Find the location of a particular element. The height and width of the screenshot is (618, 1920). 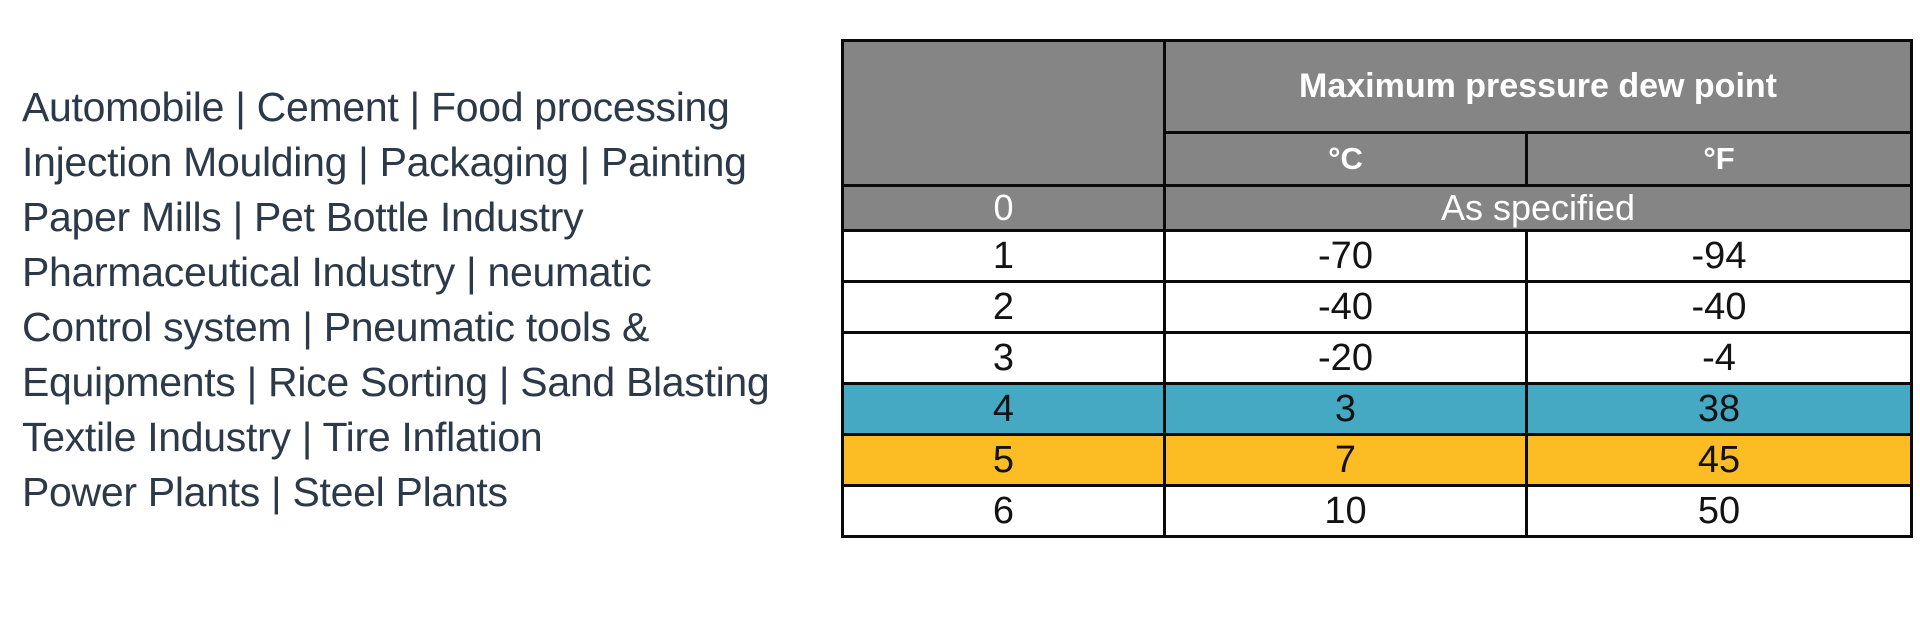

dew-point-f-cell: 50 is located at coordinates (1719, 511).